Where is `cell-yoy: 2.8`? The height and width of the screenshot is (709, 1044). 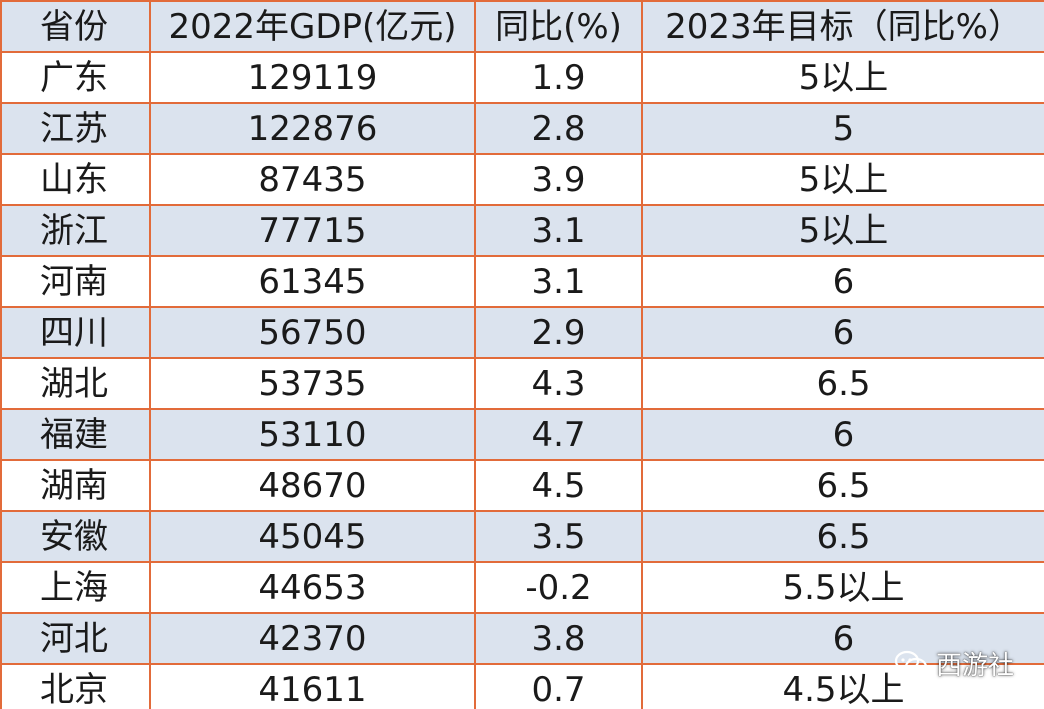 cell-yoy: 2.8 is located at coordinates (558, 128).